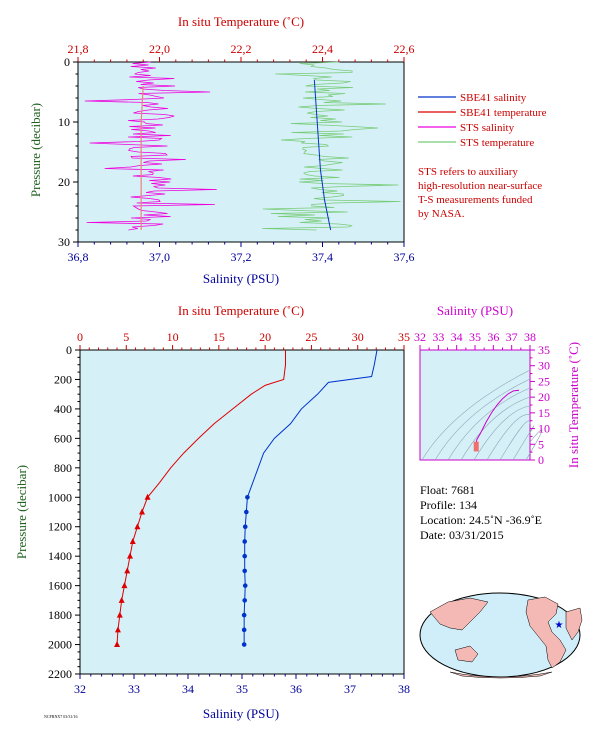  I want to click on near-surface-salinity-axis-tick-label: 36,8, so click(78, 257).